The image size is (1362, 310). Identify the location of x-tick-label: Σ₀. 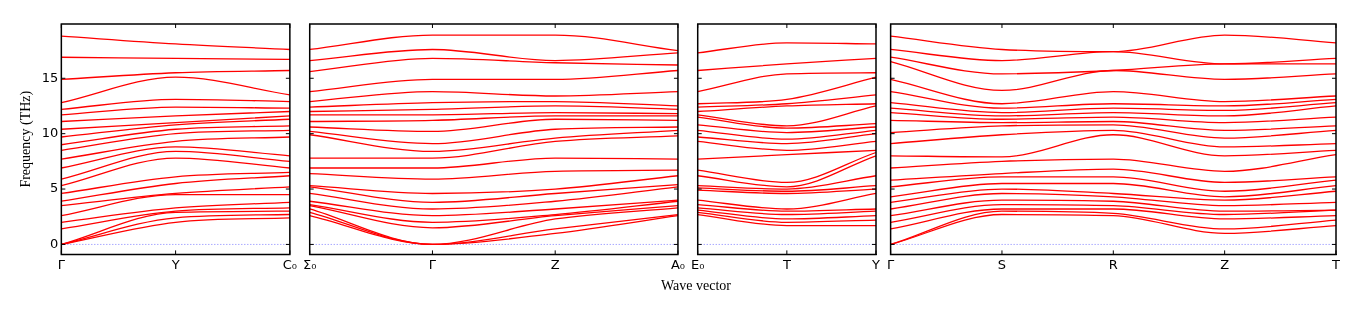
(309, 264).